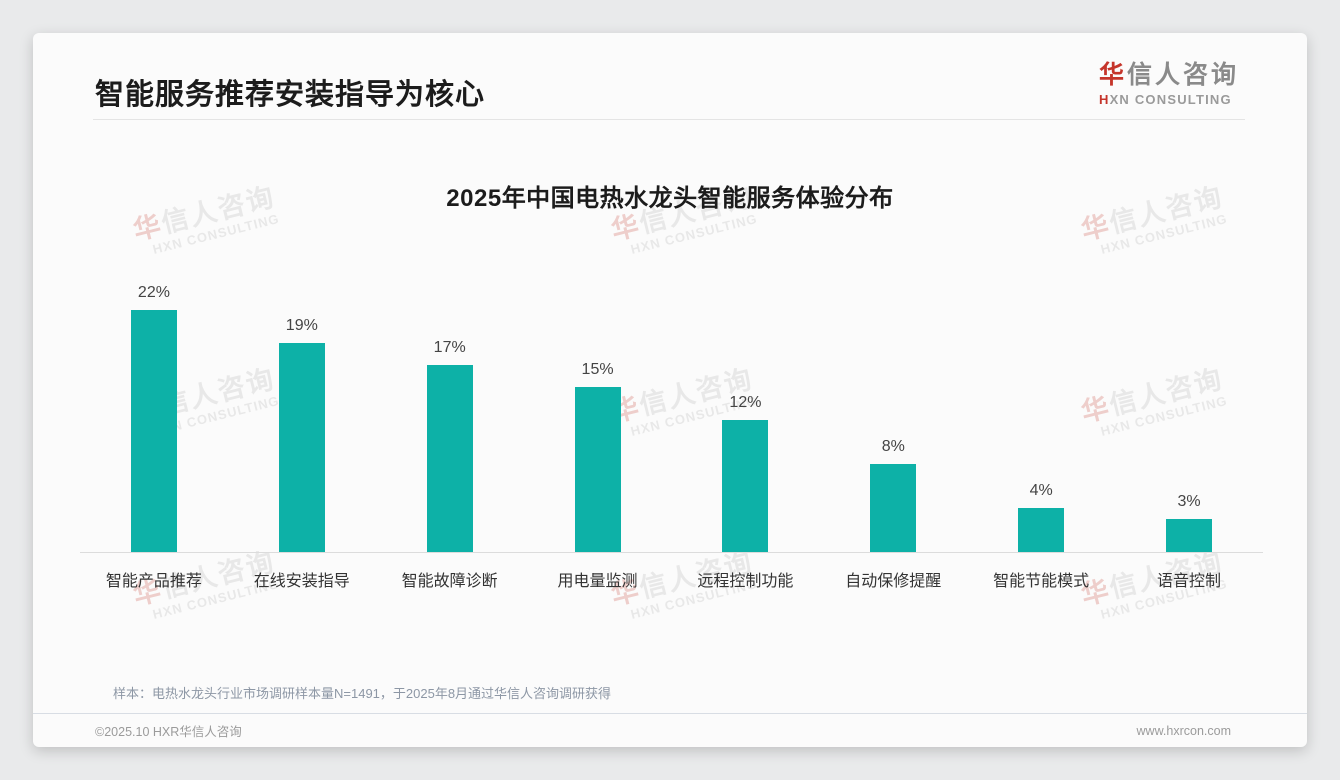 This screenshot has height=780, width=1340. I want to click on bar-column: 17%, so click(450, 411).